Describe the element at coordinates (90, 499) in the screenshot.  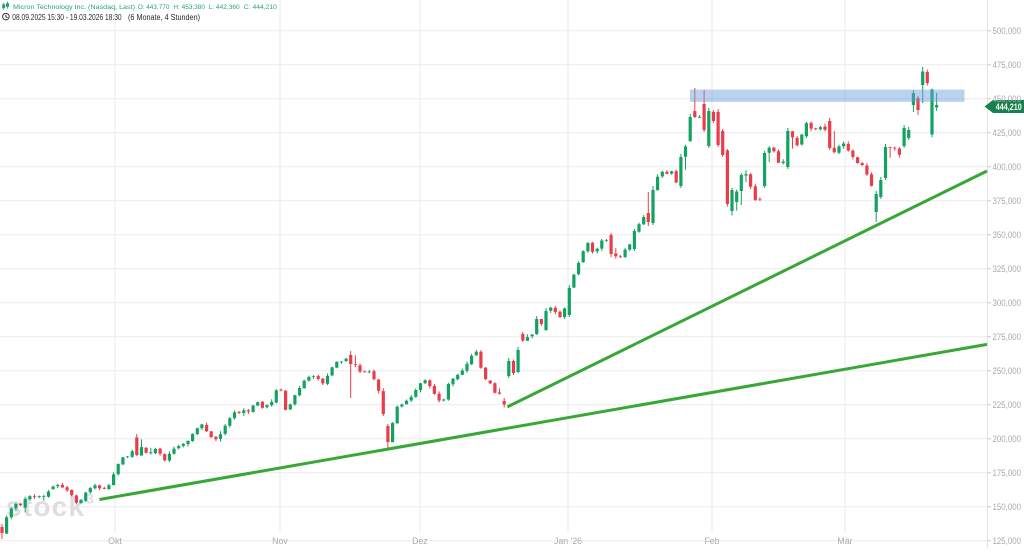
I see `svg-text: 3` at that location.